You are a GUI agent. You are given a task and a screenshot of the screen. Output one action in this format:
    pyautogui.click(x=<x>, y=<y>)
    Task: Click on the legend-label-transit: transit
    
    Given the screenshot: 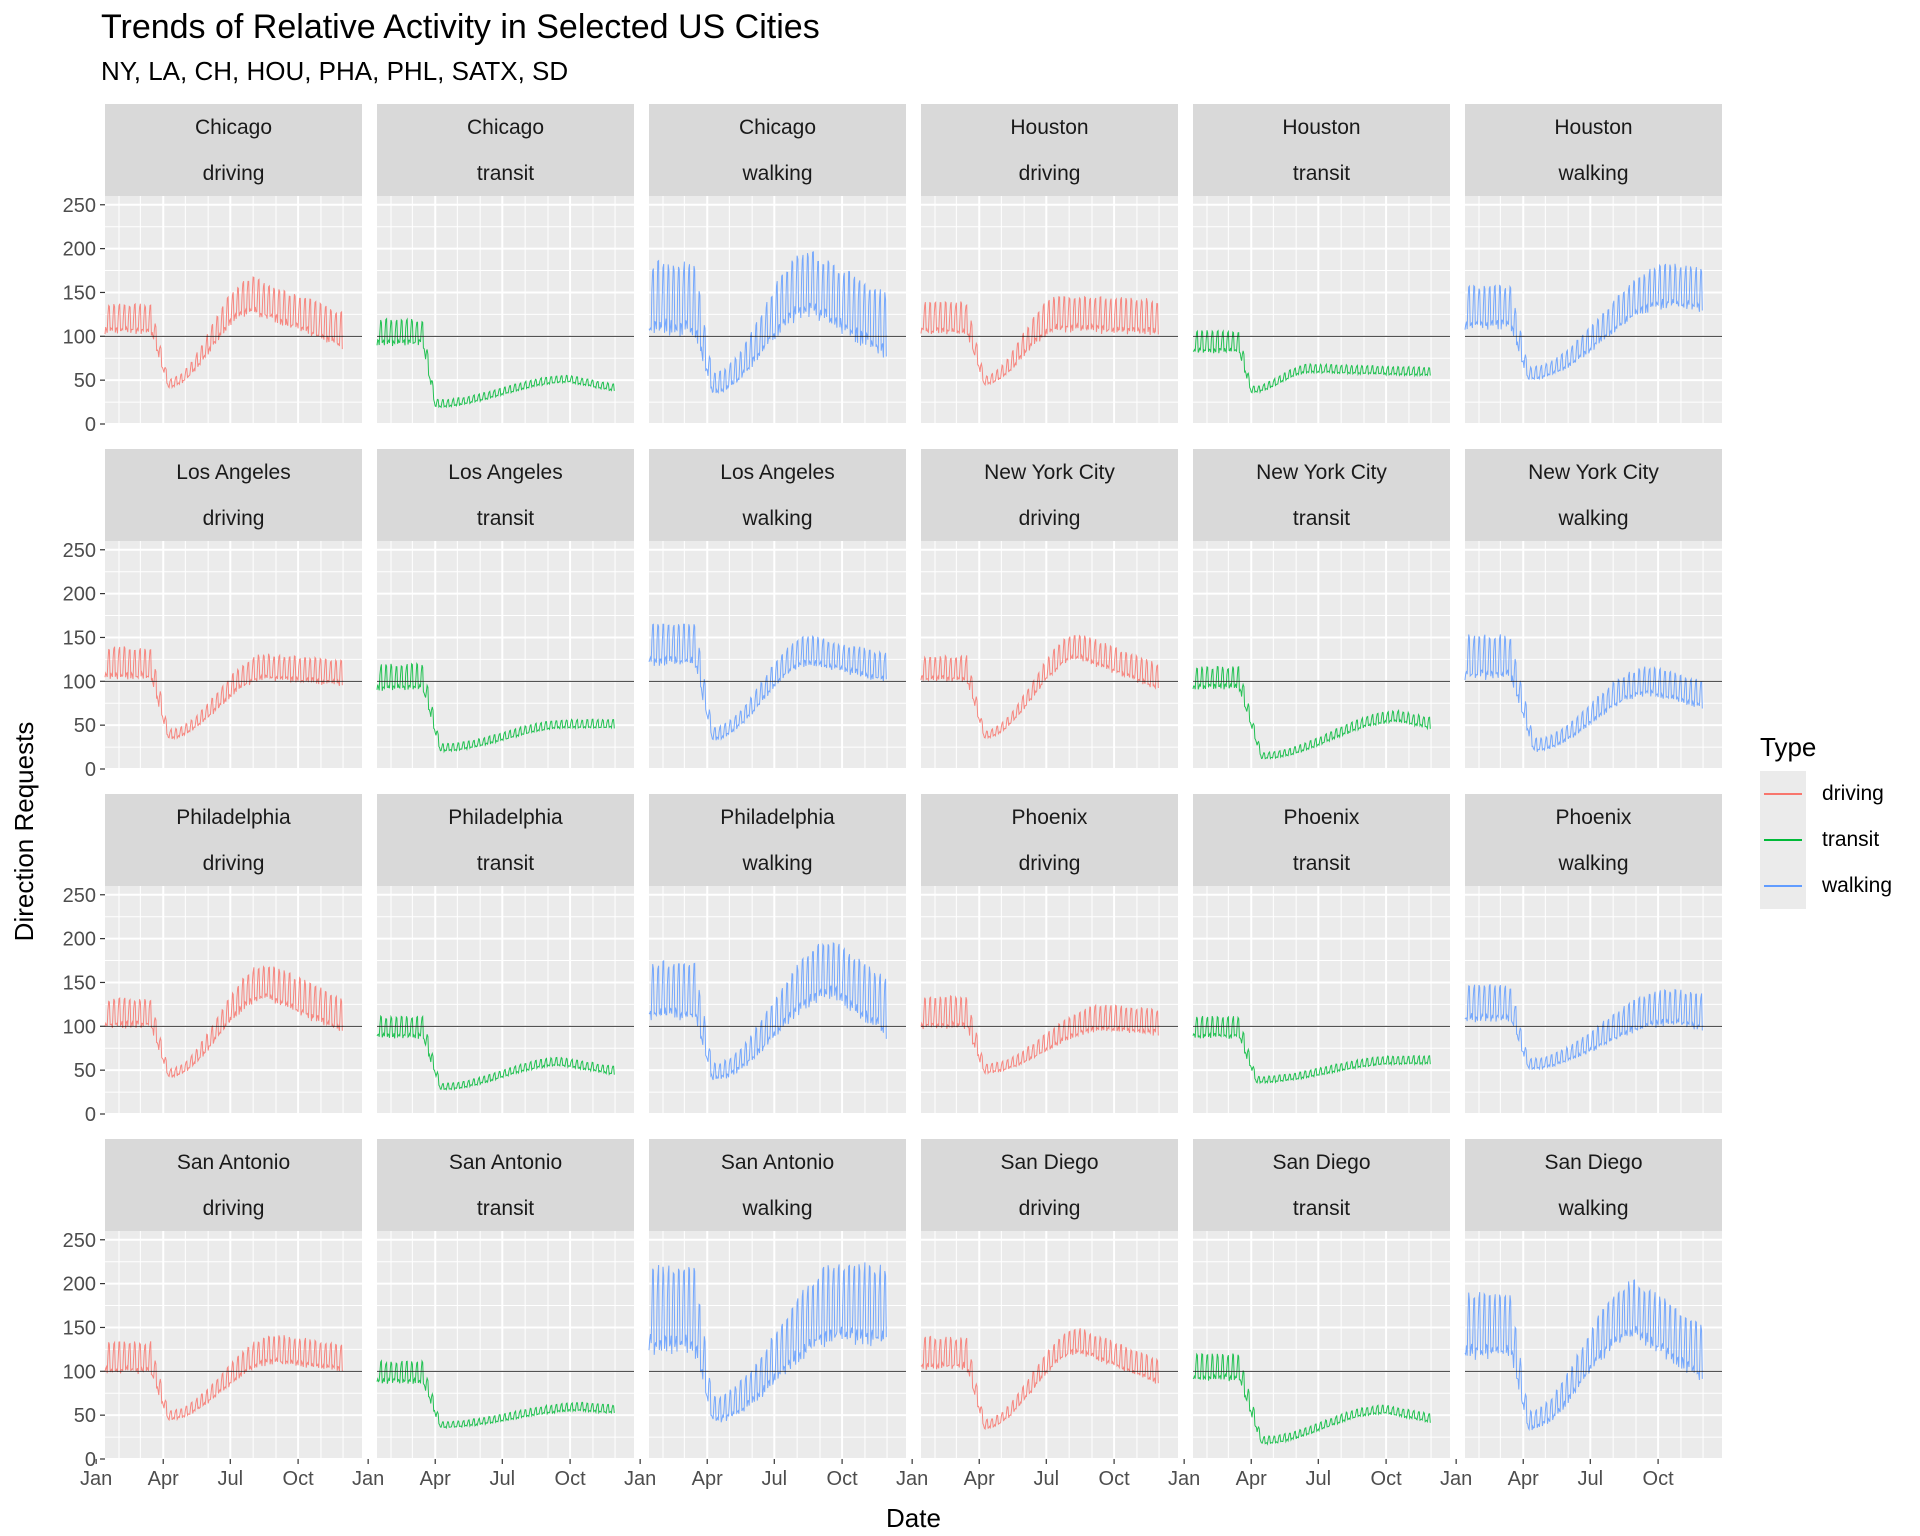 What is the action you would take?
    pyautogui.click(x=1851, y=839)
    